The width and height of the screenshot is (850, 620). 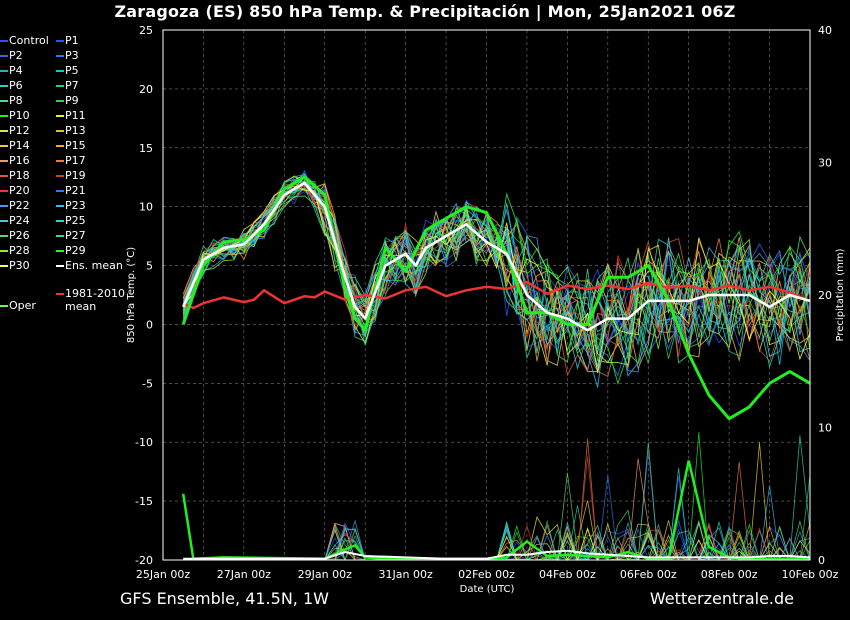 What do you see at coordinates (146, 89) in the screenshot?
I see `y-tick-label: 20` at bounding box center [146, 89].